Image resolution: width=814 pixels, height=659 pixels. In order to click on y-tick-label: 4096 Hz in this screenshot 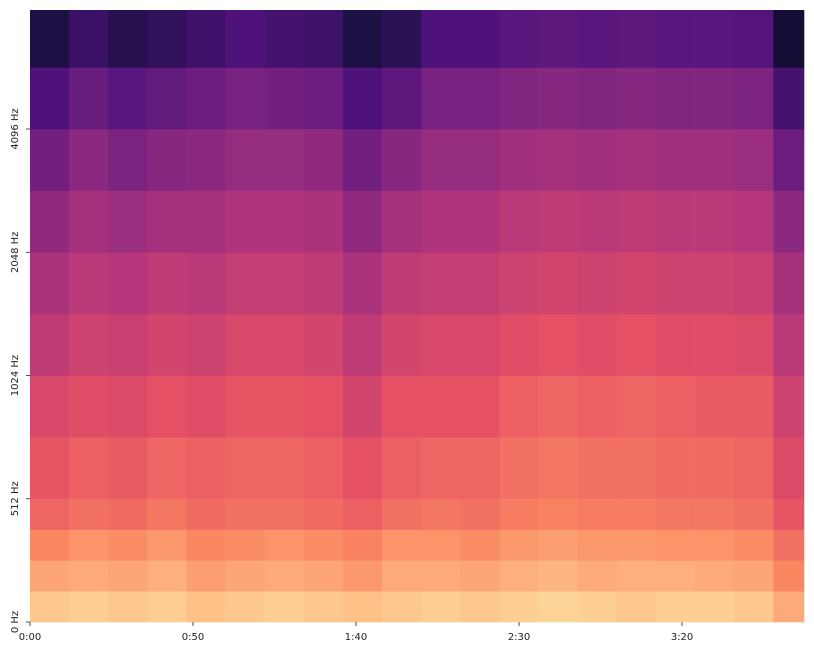, I will do `click(15, 128)`.